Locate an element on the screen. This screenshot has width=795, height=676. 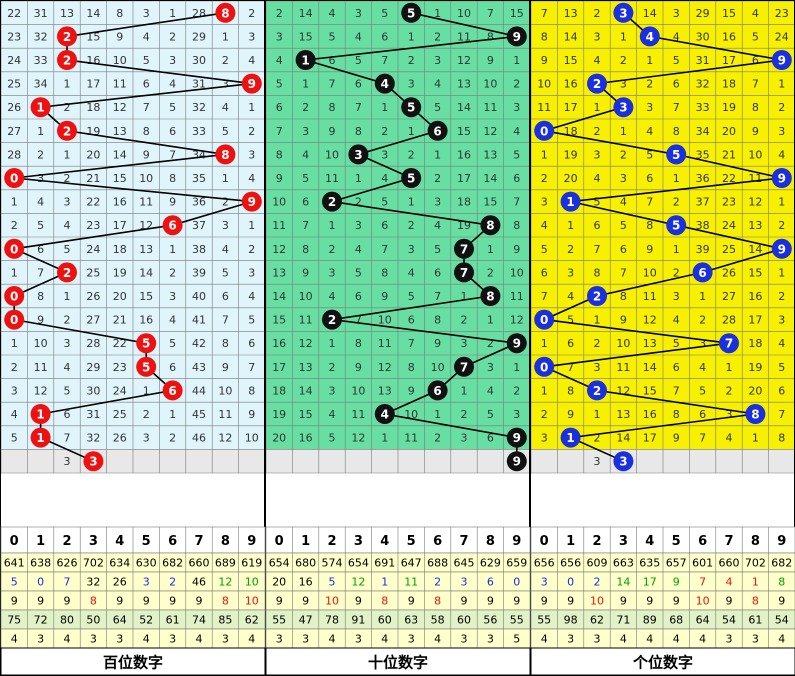
stat-value: 64 is located at coordinates (703, 620).